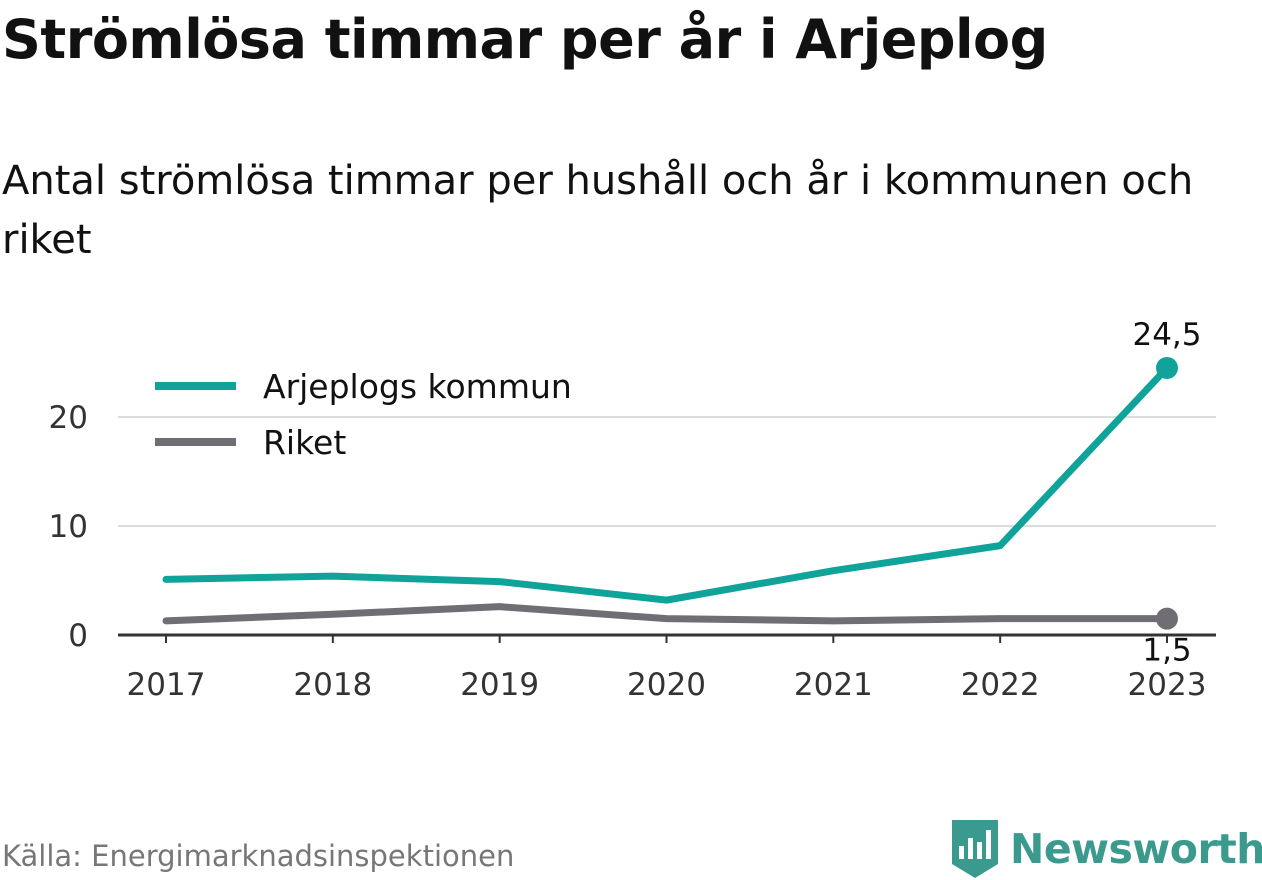  I want to click on x-tick-label-2018: 2018, so click(332, 685).